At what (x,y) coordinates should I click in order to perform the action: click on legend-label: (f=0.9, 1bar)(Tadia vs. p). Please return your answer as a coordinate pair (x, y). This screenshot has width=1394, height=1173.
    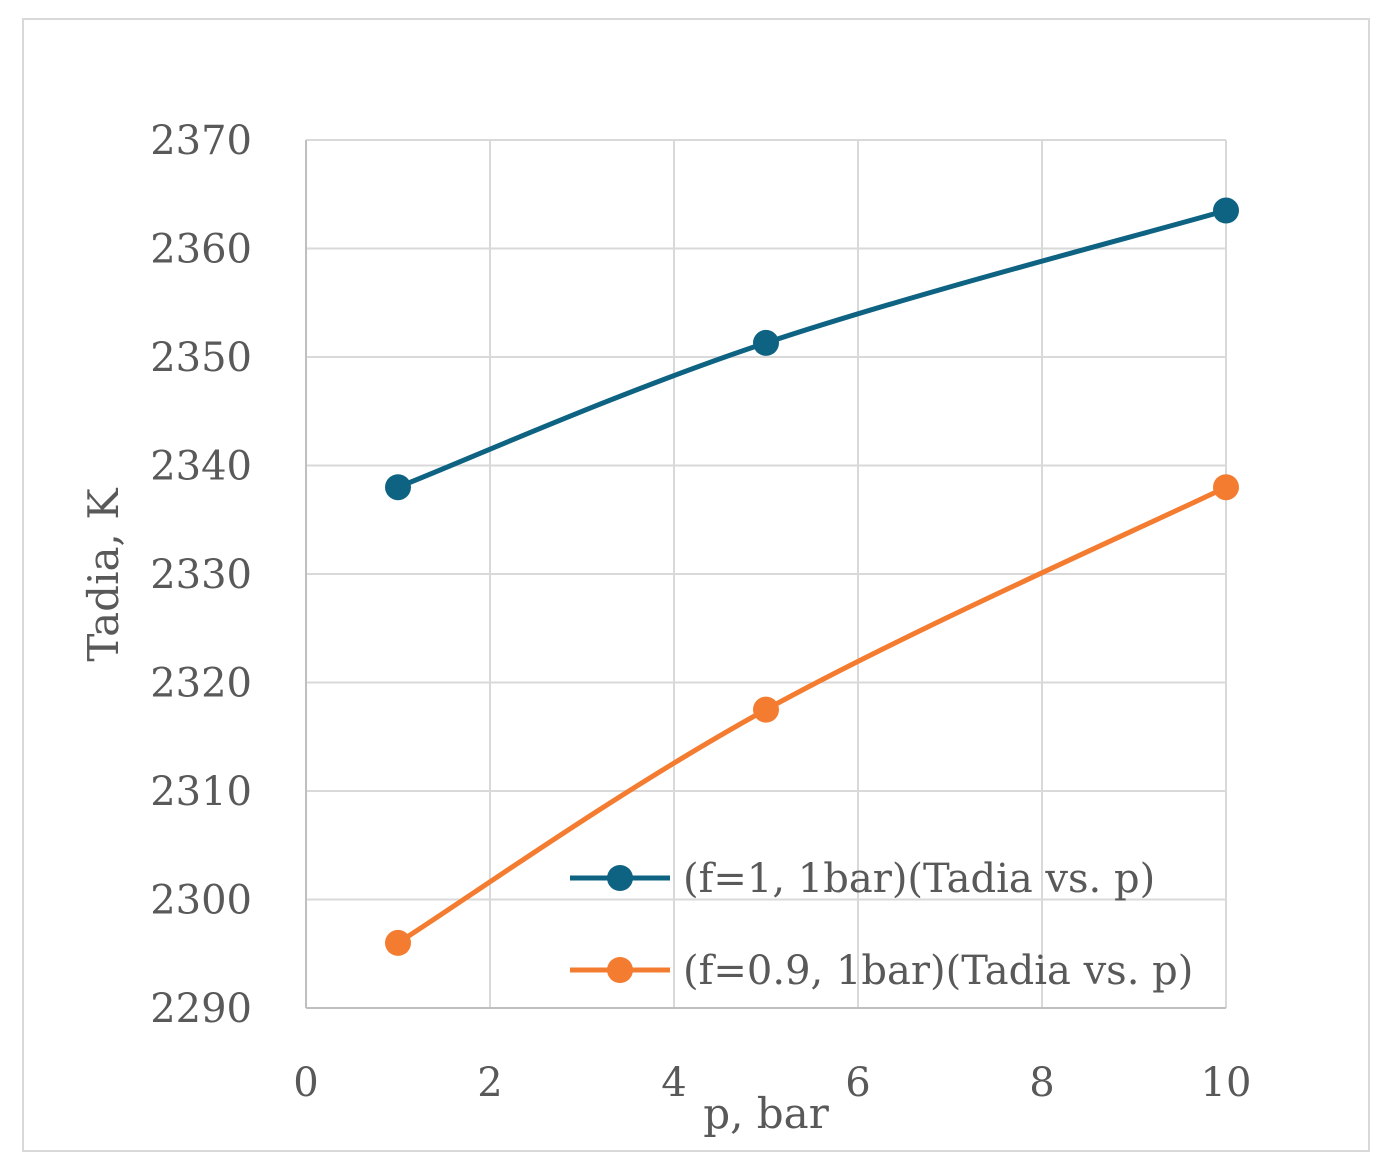
    Looking at the image, I should click on (938, 971).